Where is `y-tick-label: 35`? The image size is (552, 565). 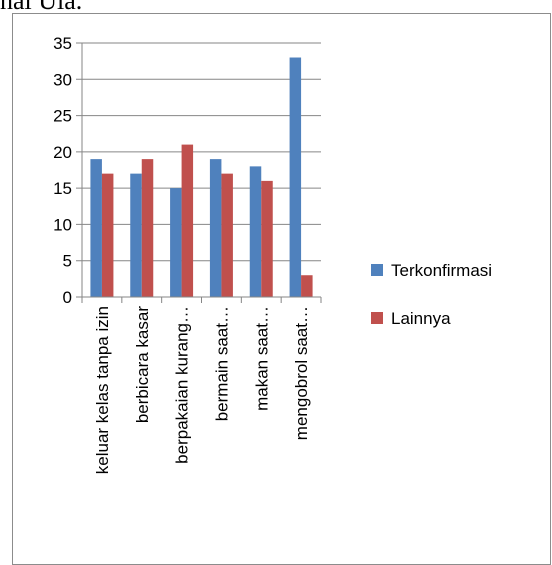 y-tick-label: 35 is located at coordinates (62, 43).